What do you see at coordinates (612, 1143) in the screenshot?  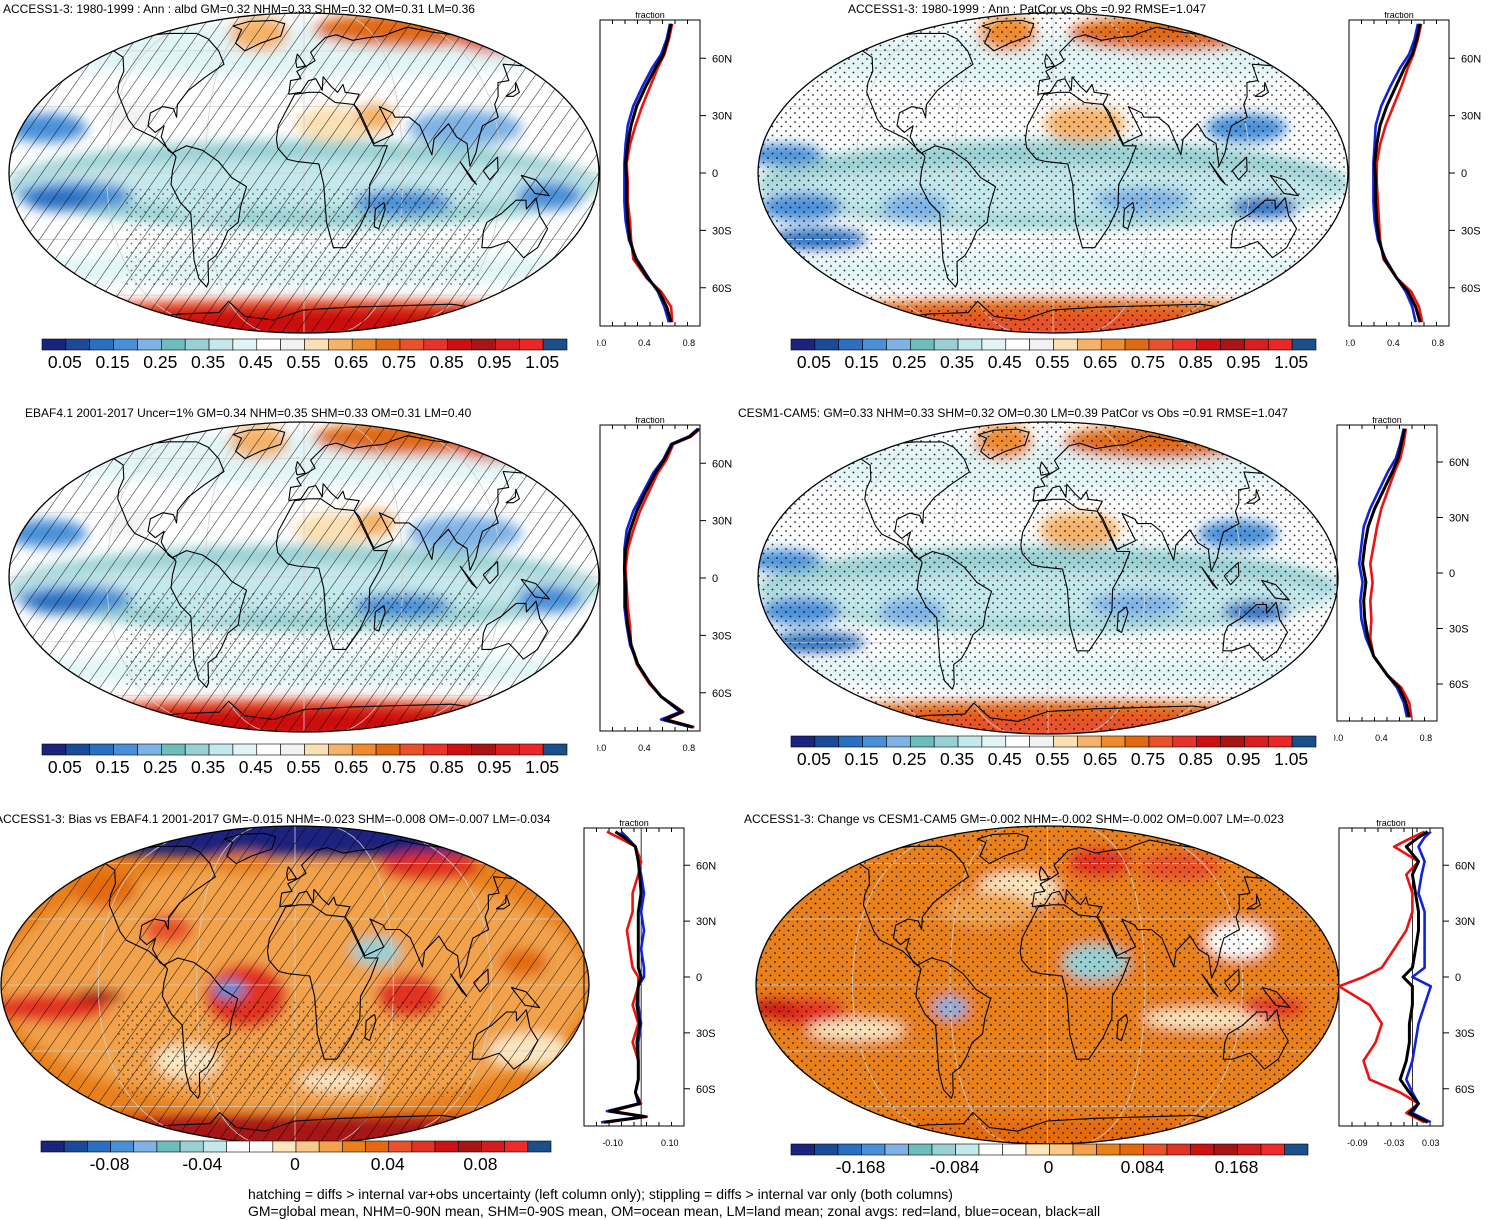 I see `zonal-xtick-label: -0.10` at bounding box center [612, 1143].